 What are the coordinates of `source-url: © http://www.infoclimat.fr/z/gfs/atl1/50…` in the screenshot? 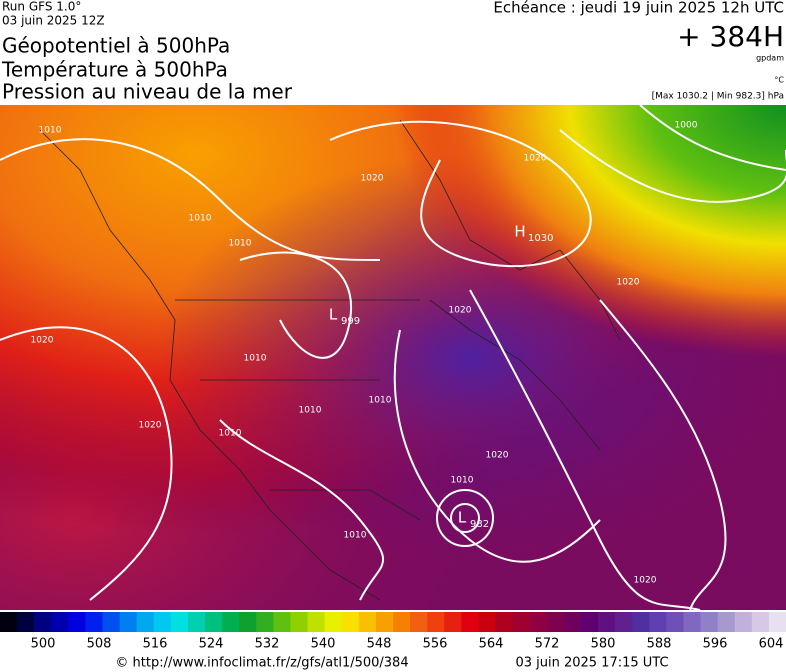 It's located at (261, 663).